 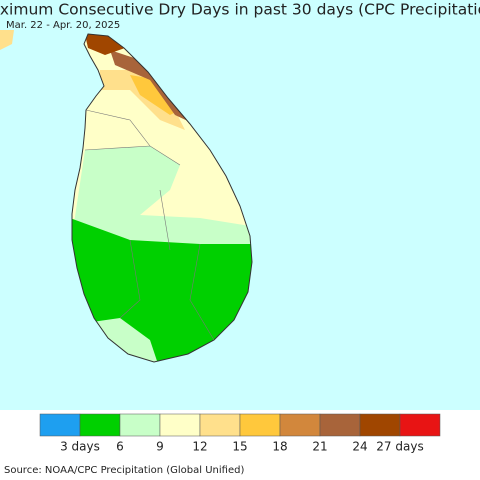 I want to click on mainland, so click(x=7, y=40).